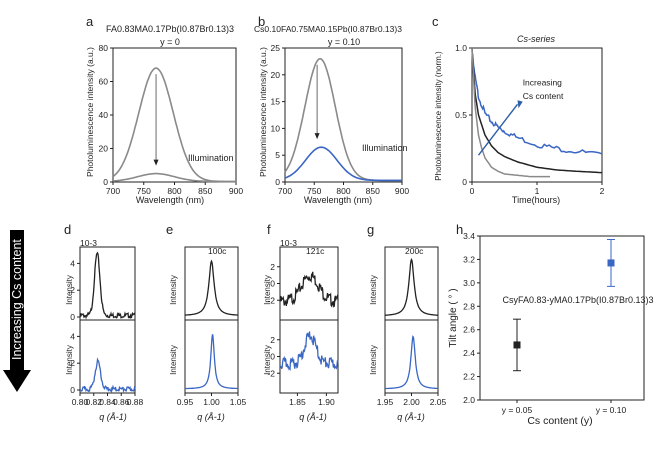  Describe the element at coordinates (469, 330) in the screenshot. I see `y-tick-label: 2.6` at that location.